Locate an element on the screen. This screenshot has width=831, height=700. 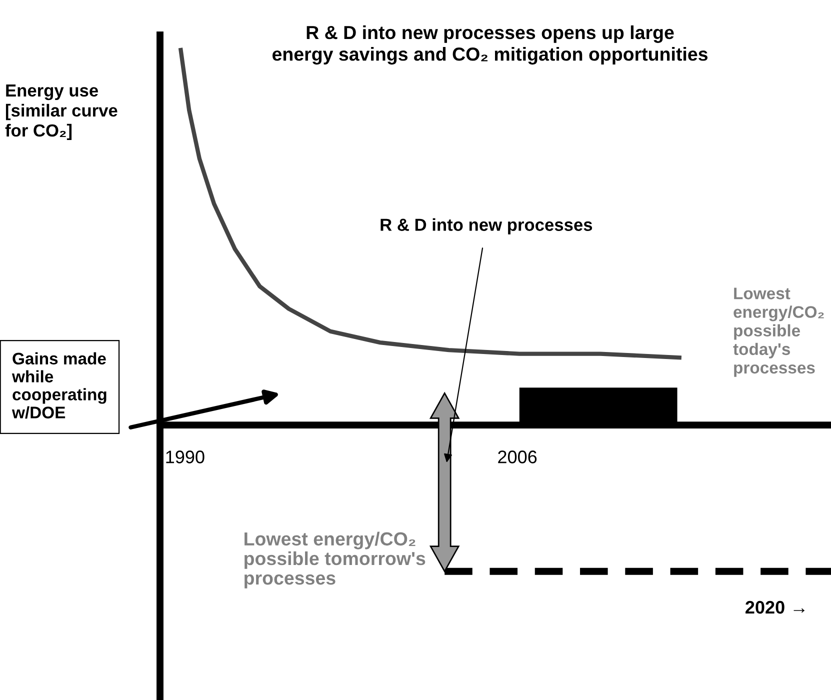
x-tick-label: 1990 is located at coordinates (185, 457).